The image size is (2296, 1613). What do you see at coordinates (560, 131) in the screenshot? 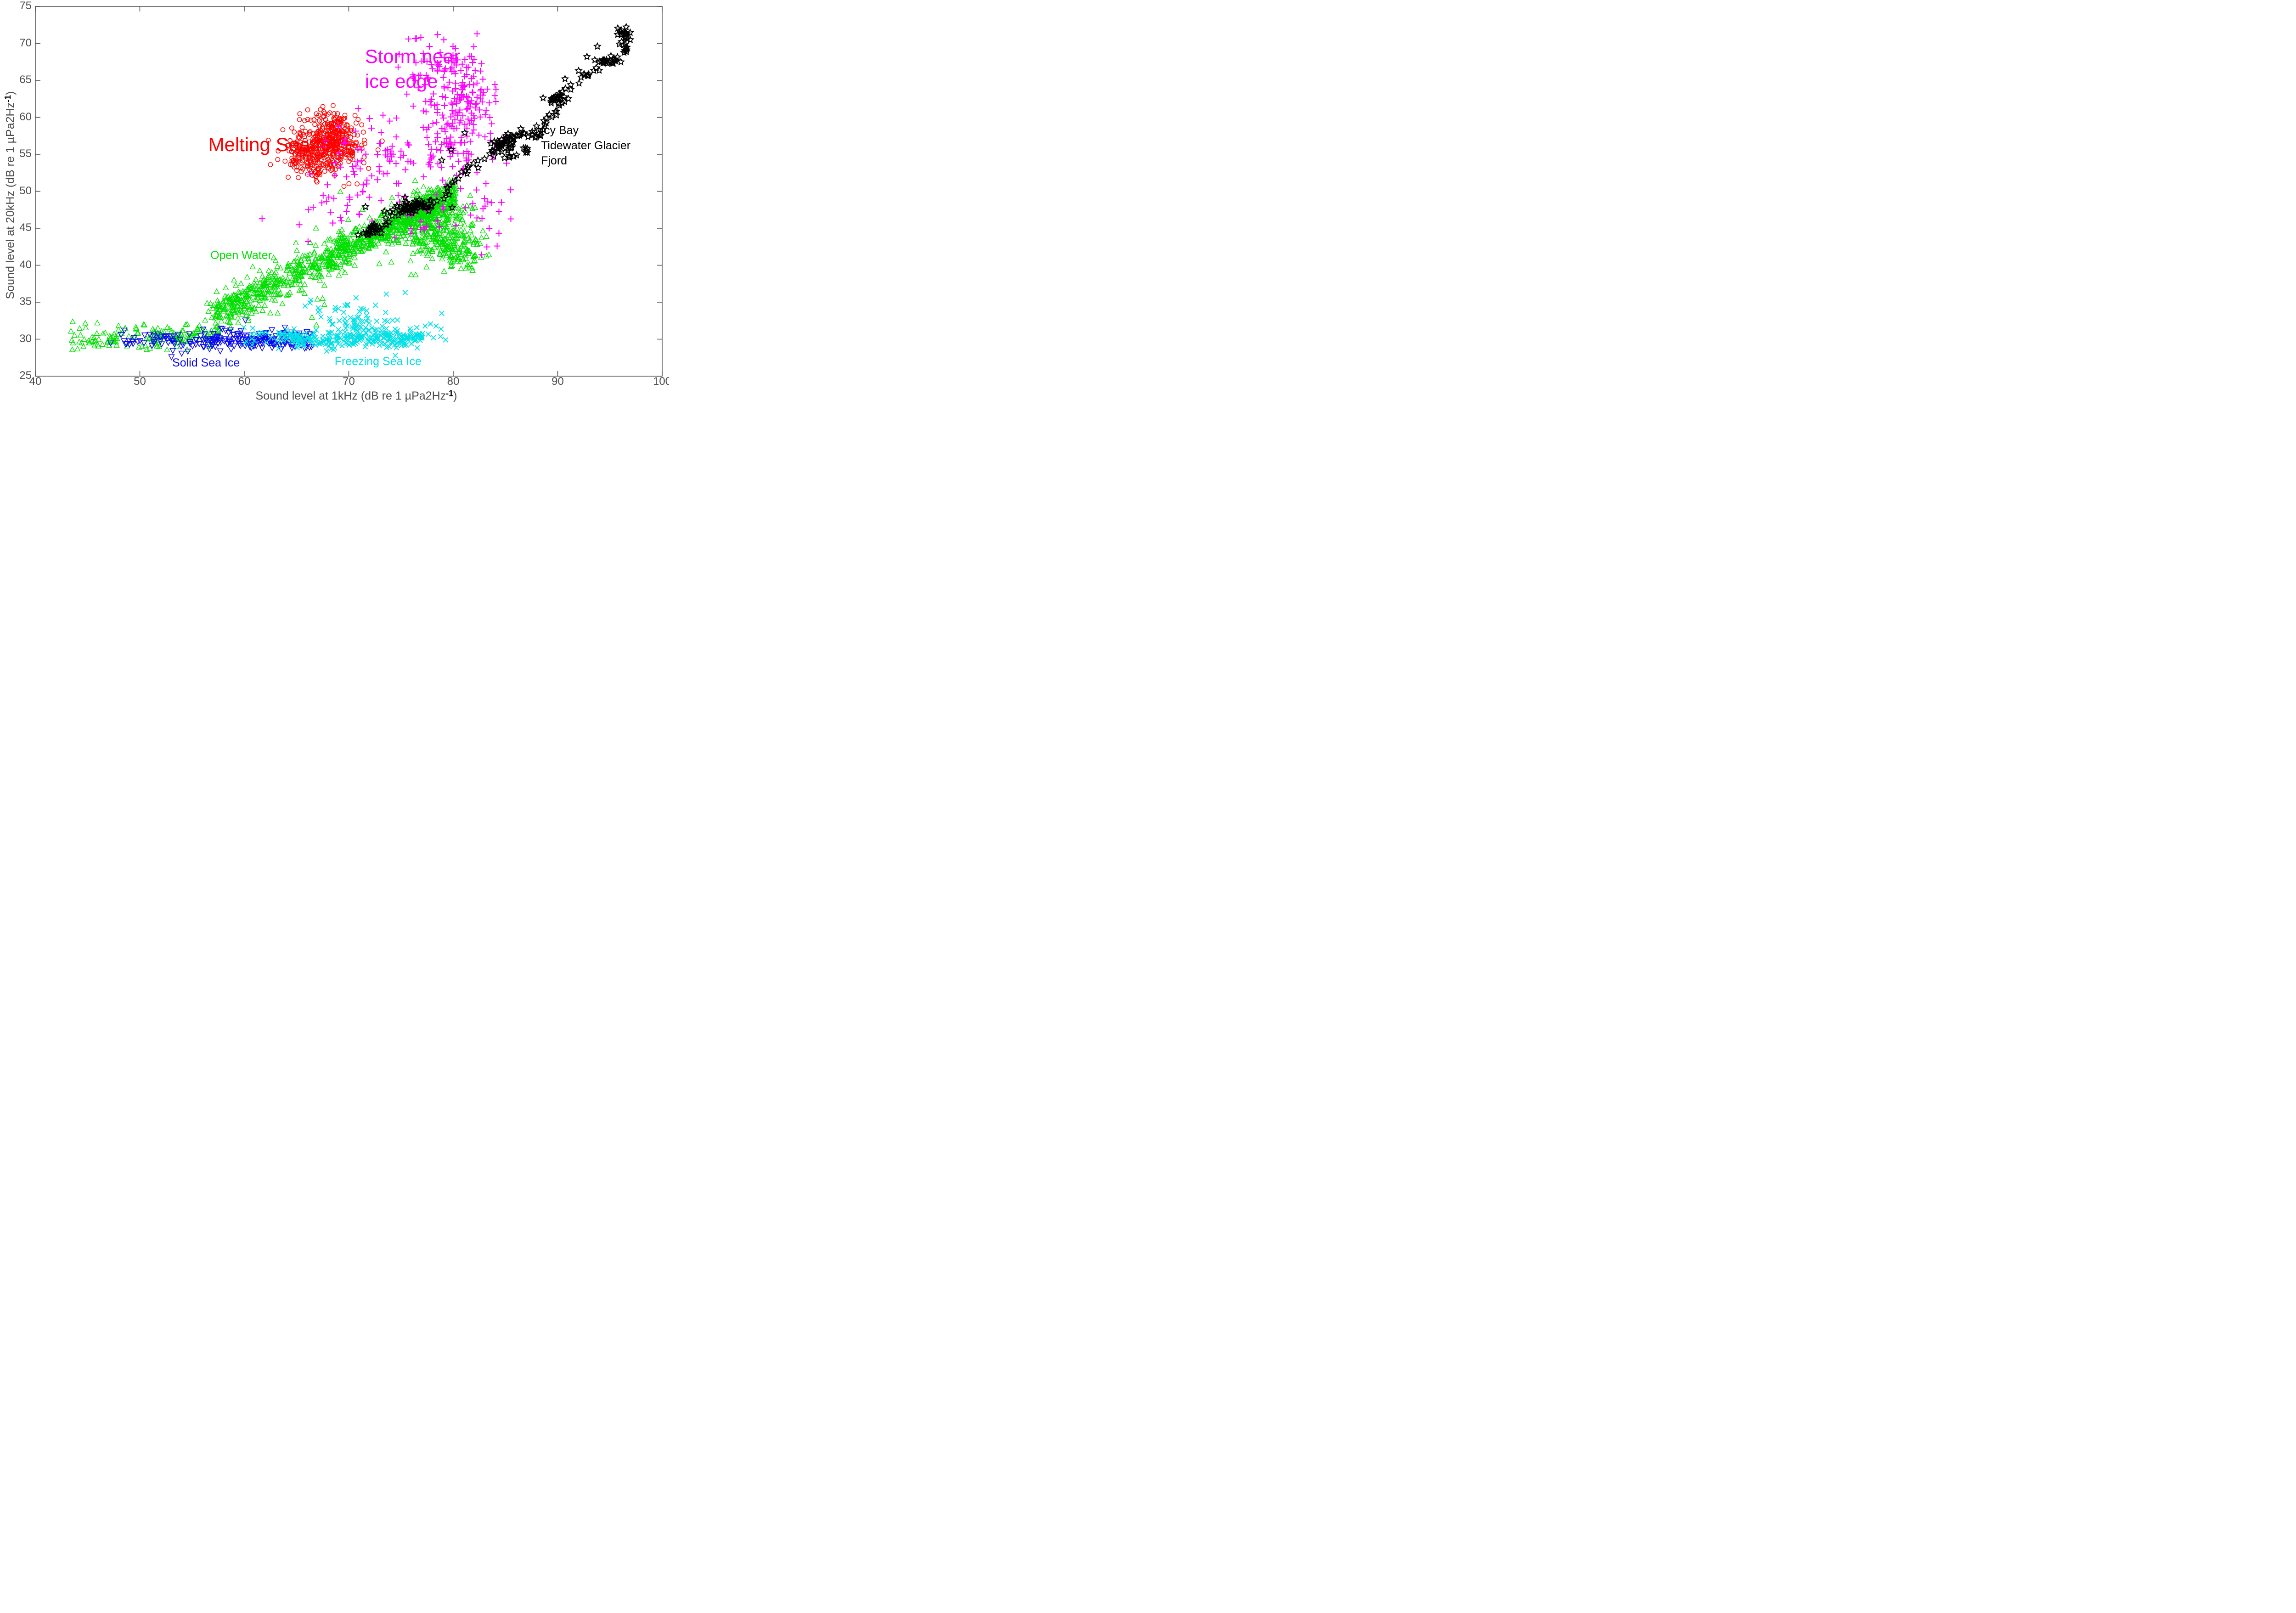
I see `annotation-line: Icy Bay` at bounding box center [560, 131].